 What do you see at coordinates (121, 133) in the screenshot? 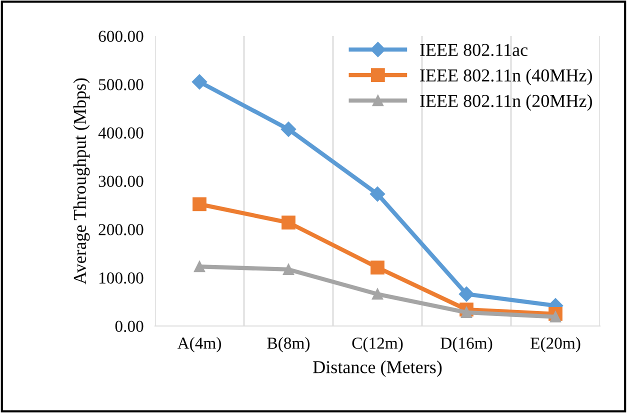
I see `y-tick-label: 400.00` at bounding box center [121, 133].